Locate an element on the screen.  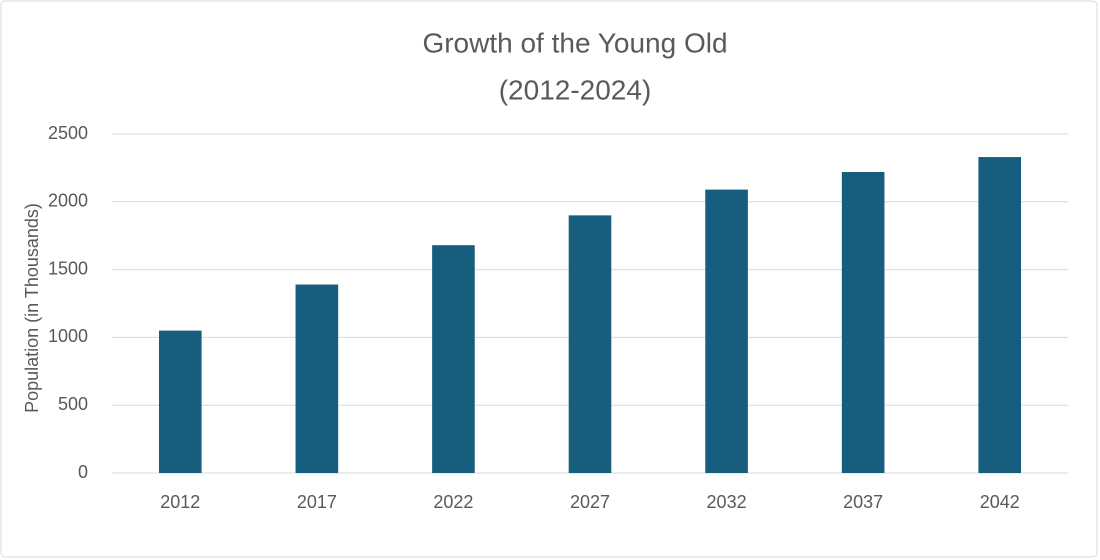
x-tick-label: 2027 is located at coordinates (590, 502).